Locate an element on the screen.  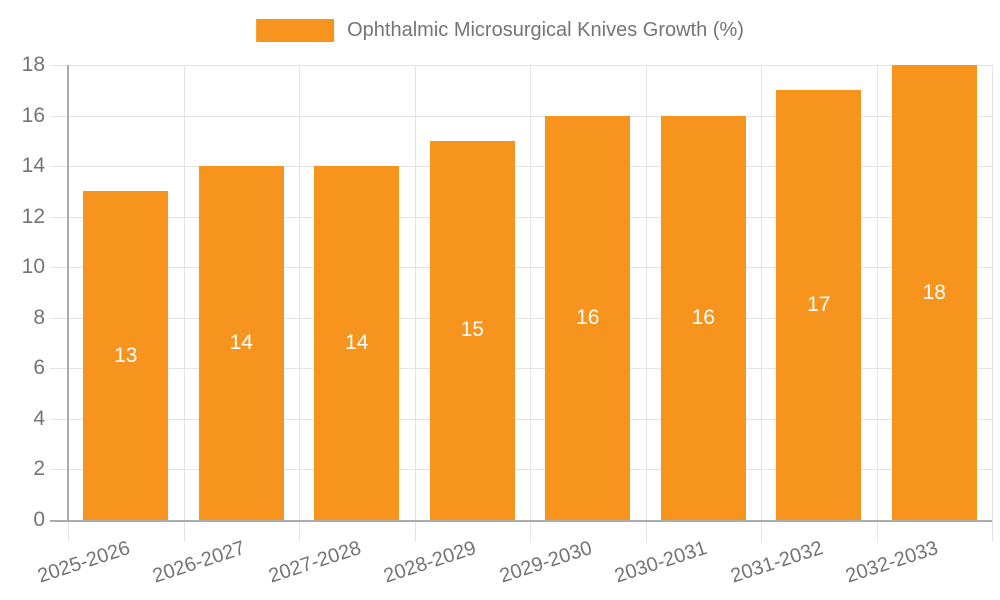
bar: 15 is located at coordinates (472, 330).